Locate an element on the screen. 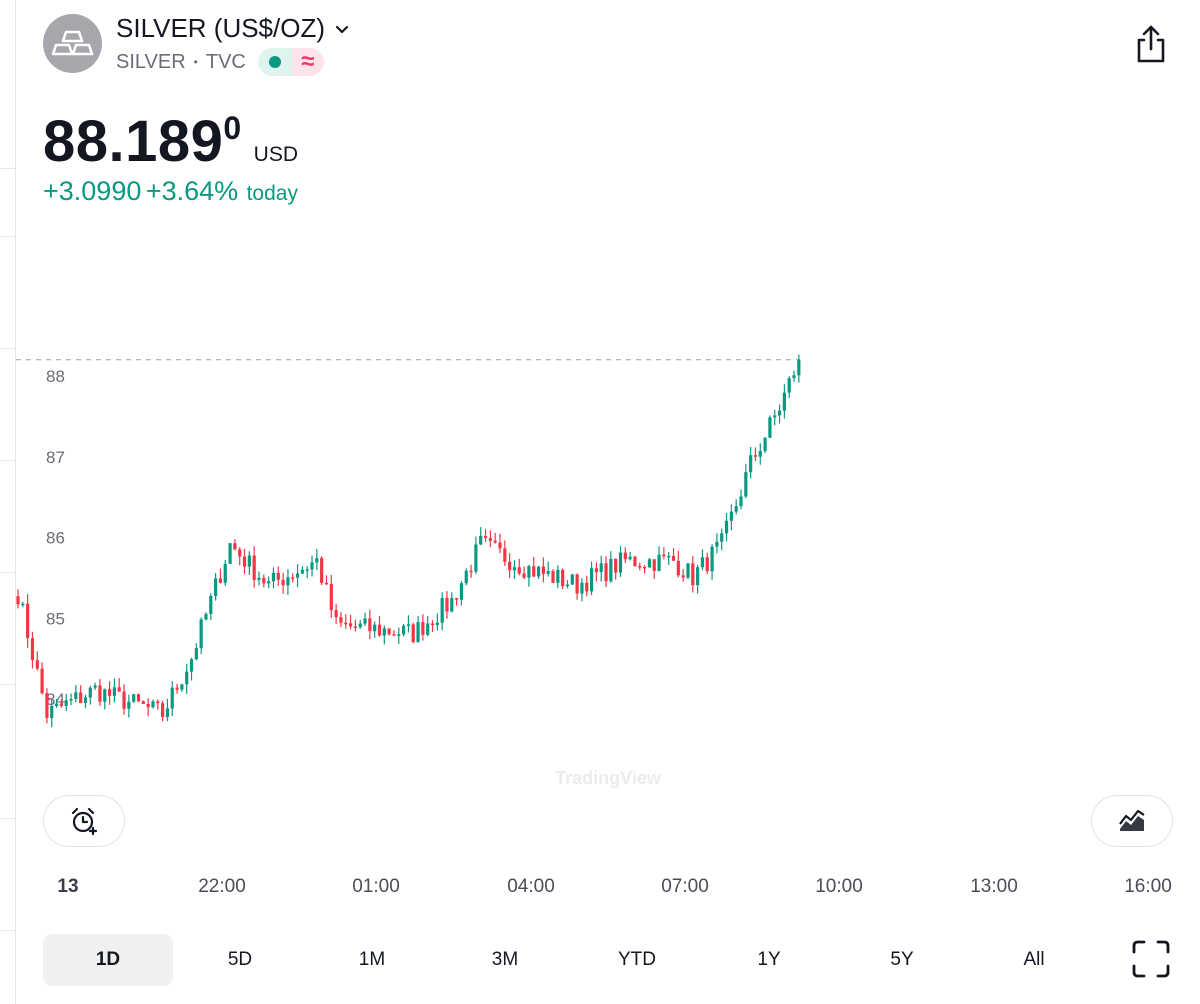 The width and height of the screenshot is (1200, 1004). range-1y: 1Y is located at coordinates (769, 959).